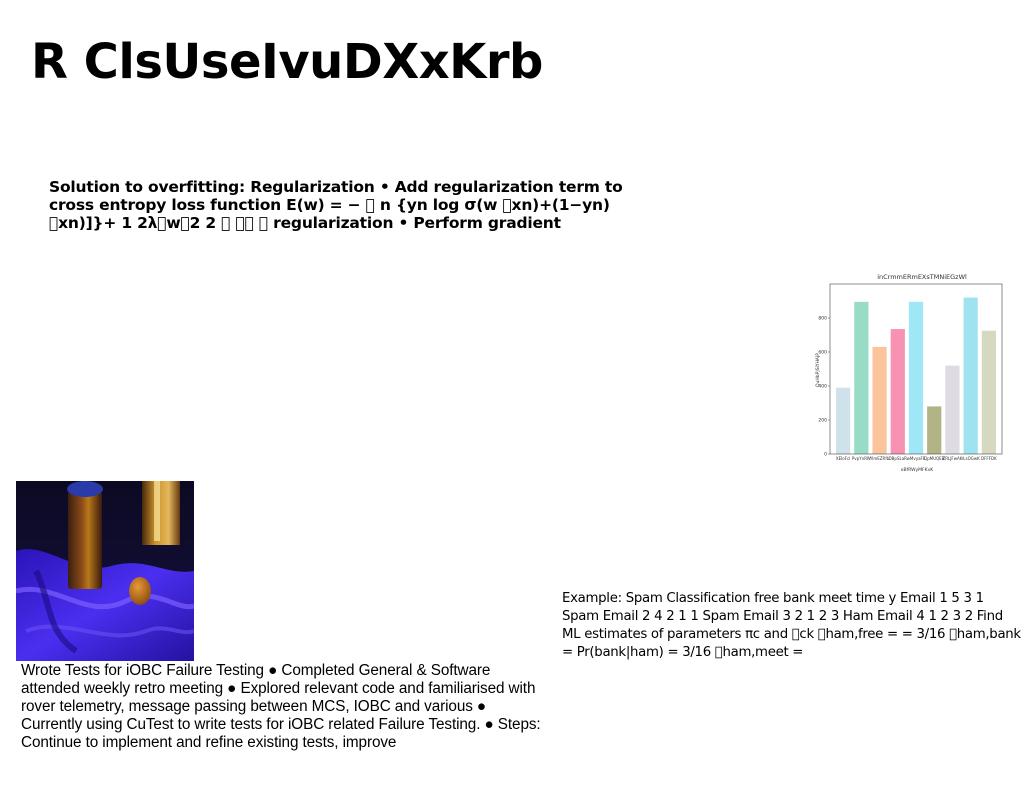 This screenshot has height=788, width=1024. I want to click on y-tick-label: 0, so click(825, 455).